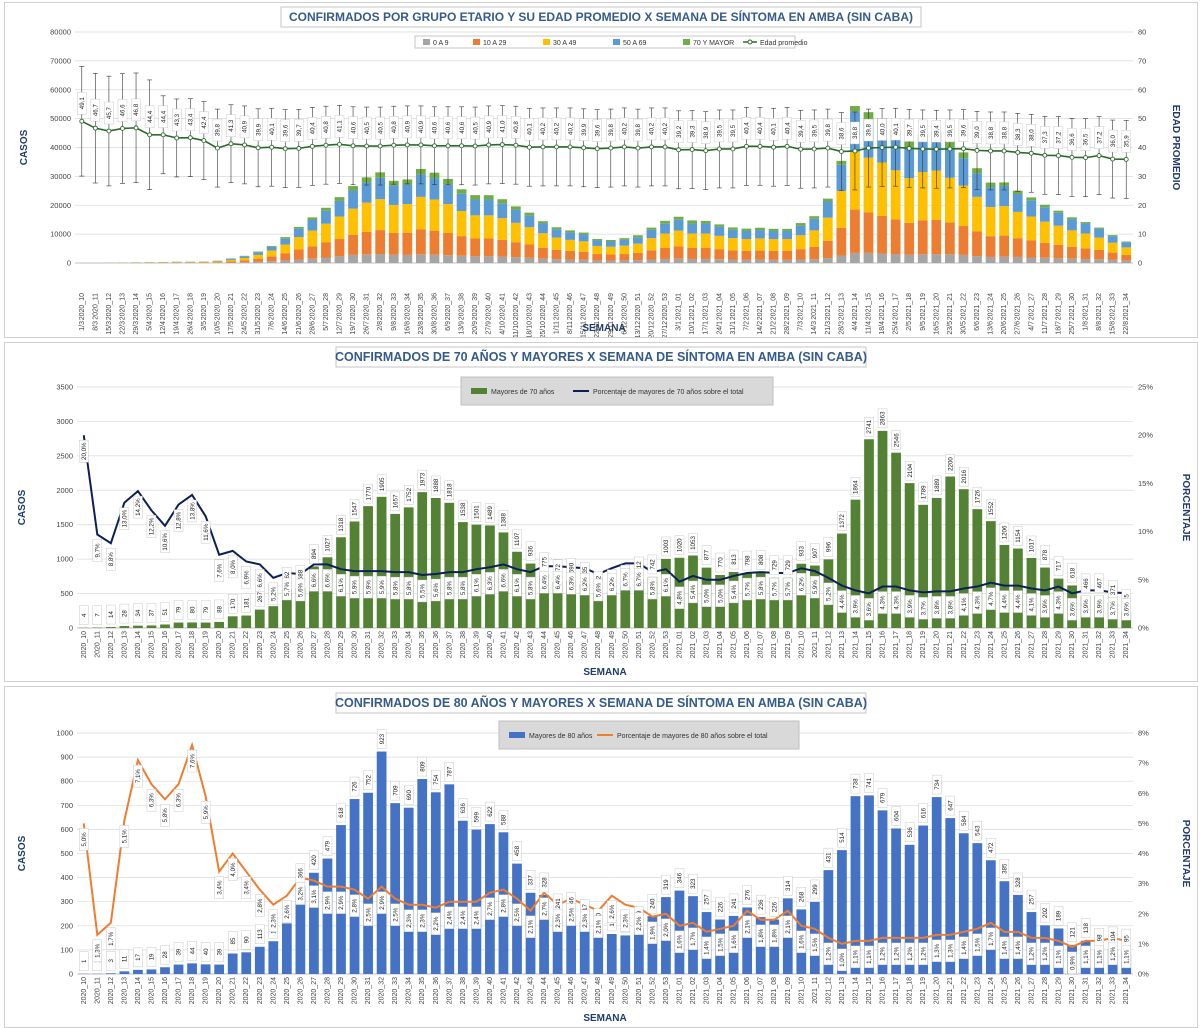 The height and width of the screenshot is (1028, 1200). I want to click on percentage-label: 1,3%, so click(937, 950).